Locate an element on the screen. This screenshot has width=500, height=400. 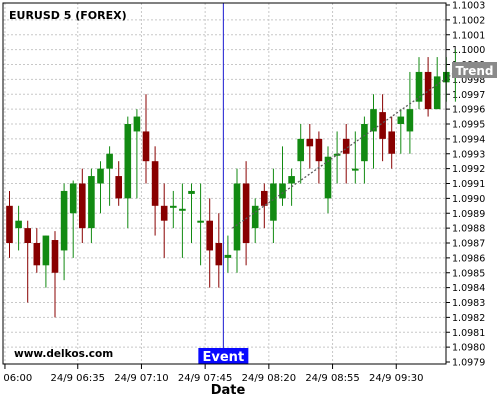
x-tick-label: 24/9 09:30 is located at coordinates (396, 378).